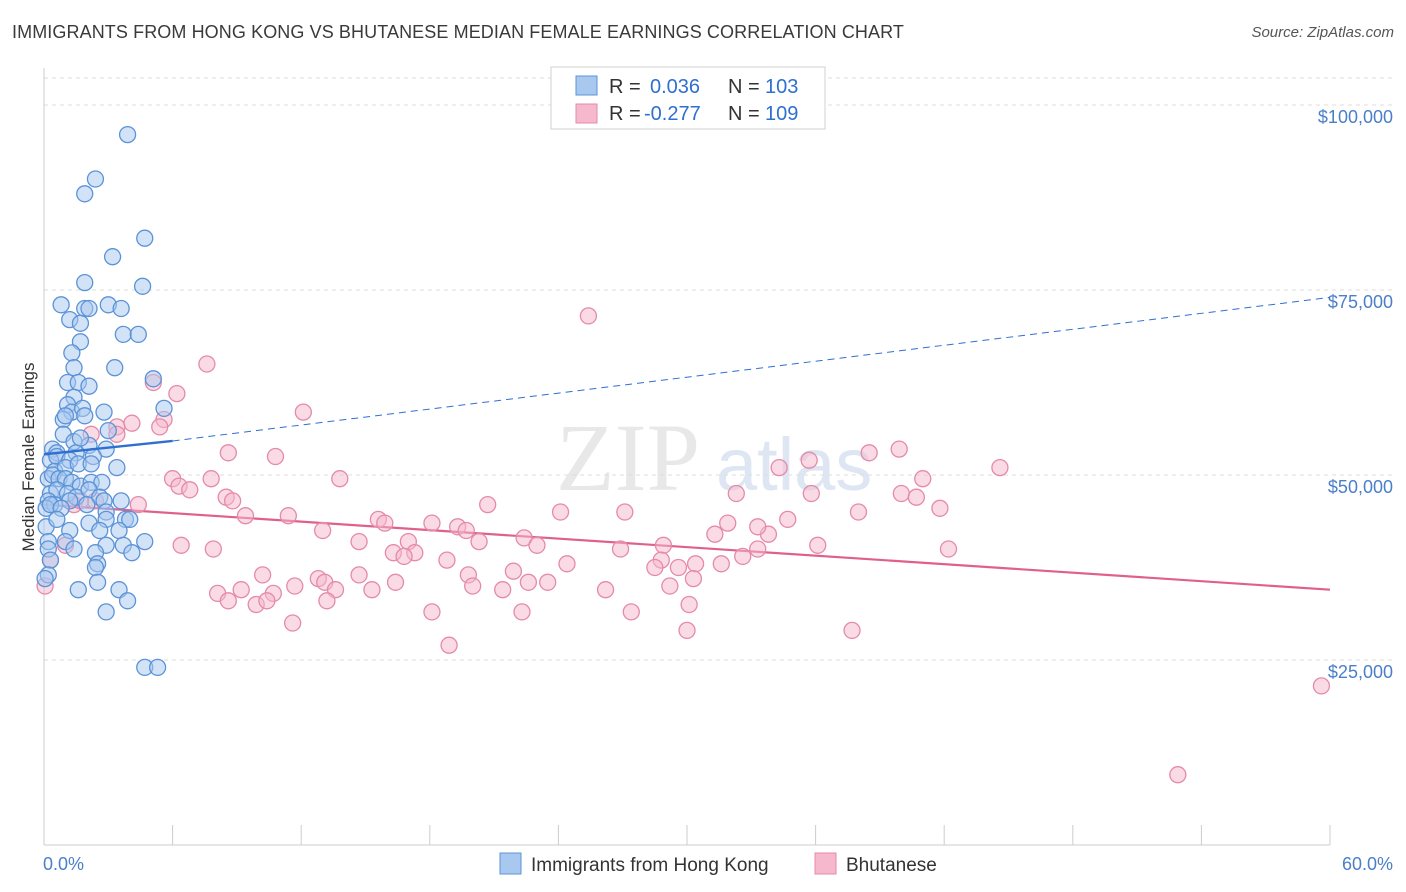  I want to click on legend-n-label-blue: N =, so click(744, 87).